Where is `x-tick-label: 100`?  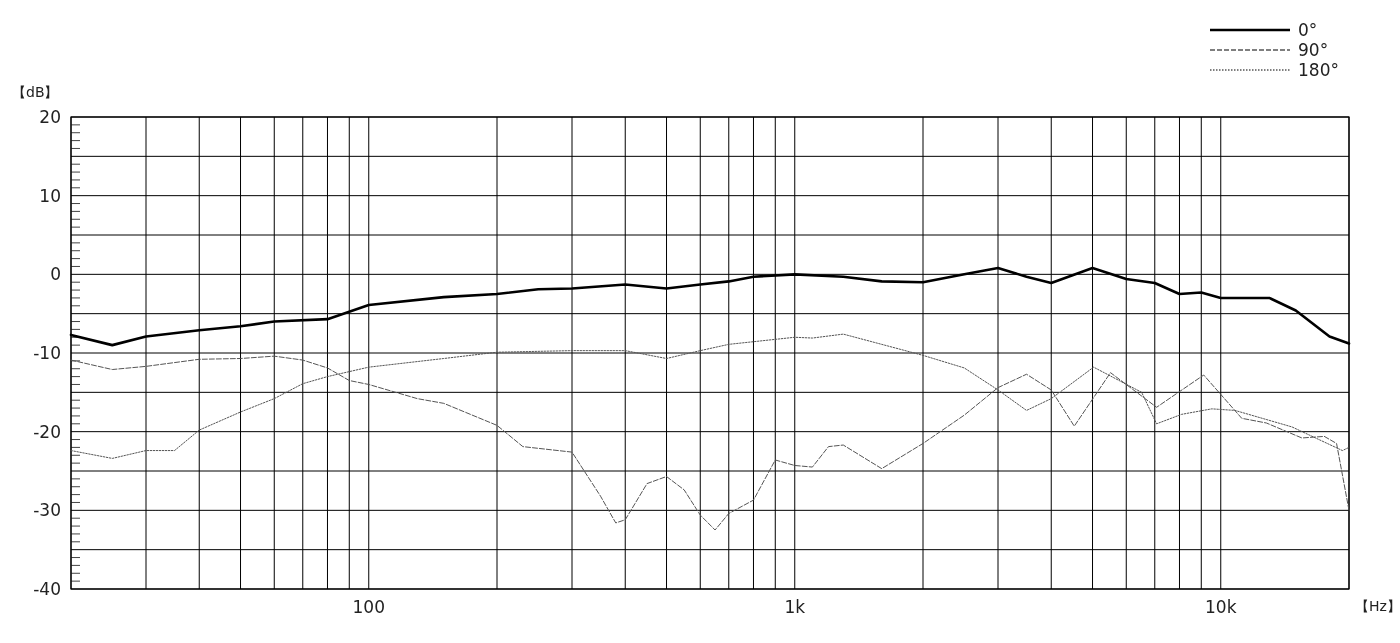 x-tick-label: 100 is located at coordinates (368, 607).